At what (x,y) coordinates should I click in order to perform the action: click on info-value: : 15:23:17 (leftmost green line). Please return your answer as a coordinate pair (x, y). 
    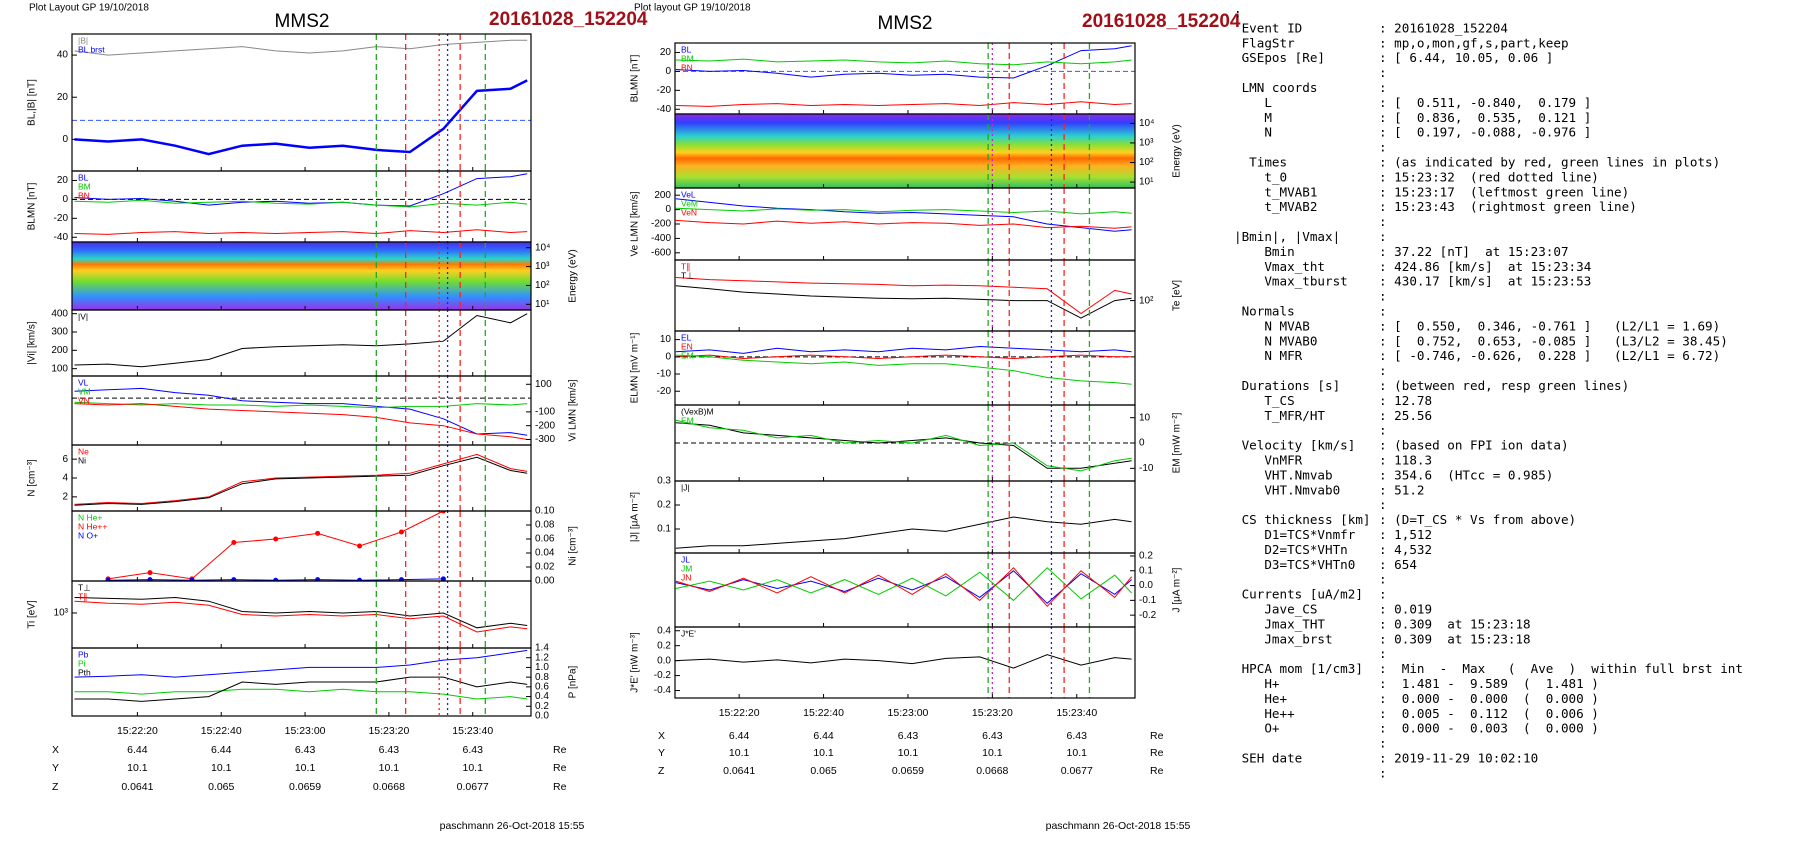
    Looking at the image, I should click on (1504, 191).